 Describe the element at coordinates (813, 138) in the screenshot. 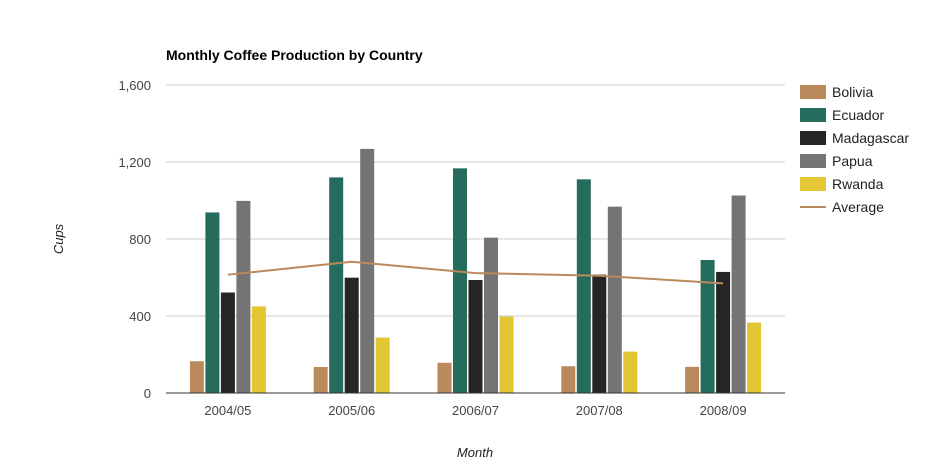

I see `legend-swatch-madagascar` at that location.